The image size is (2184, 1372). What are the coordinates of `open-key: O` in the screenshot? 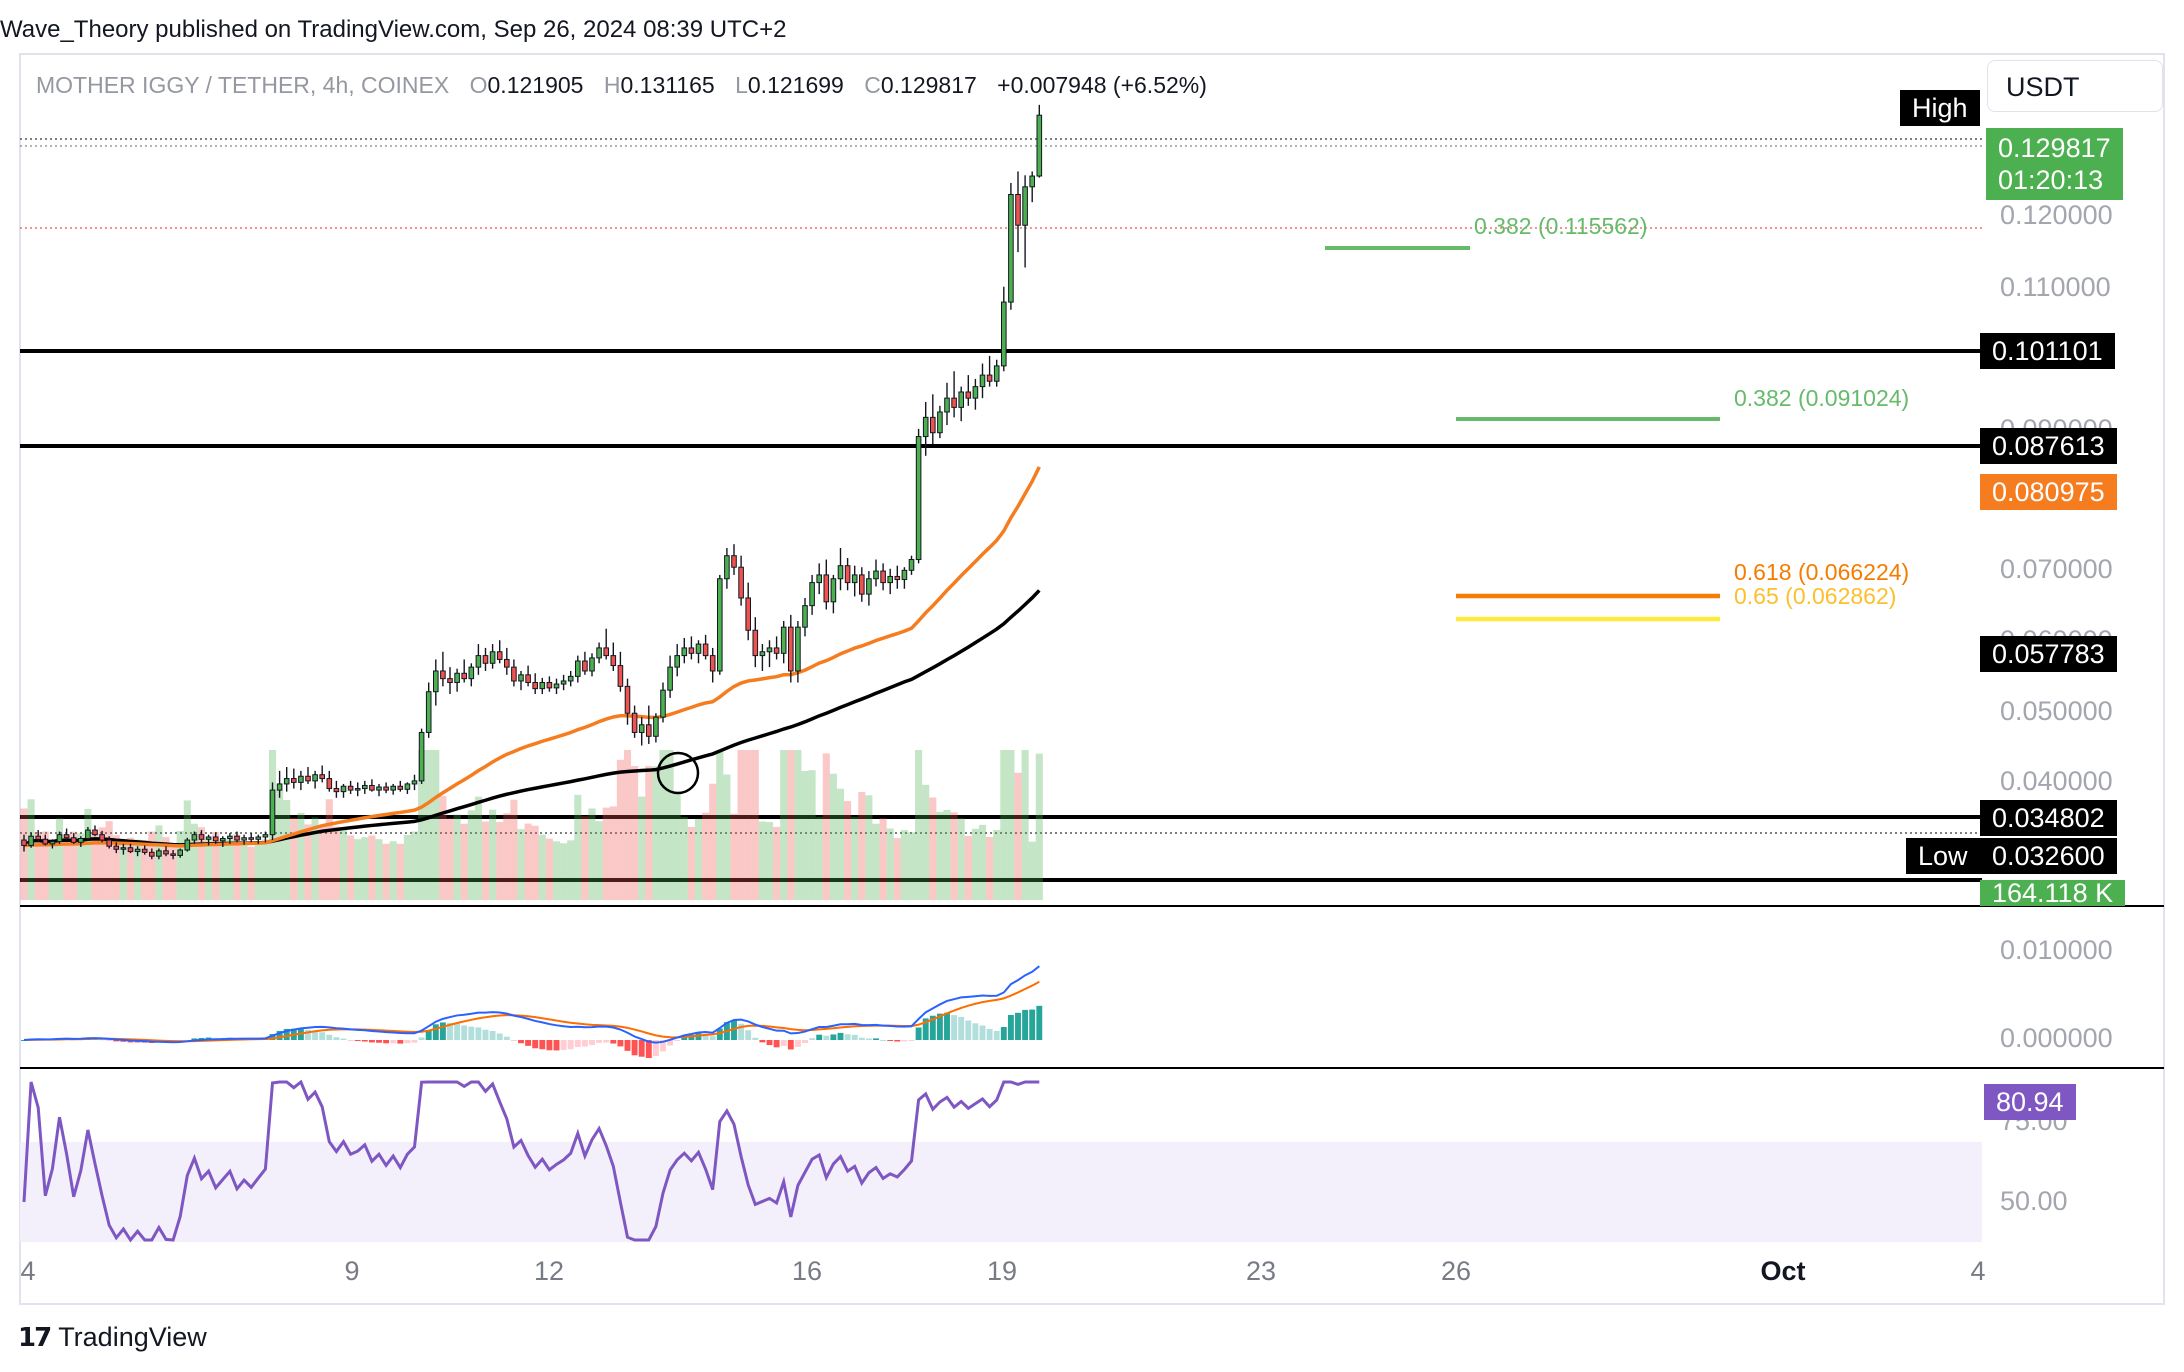 It's located at (478, 85).